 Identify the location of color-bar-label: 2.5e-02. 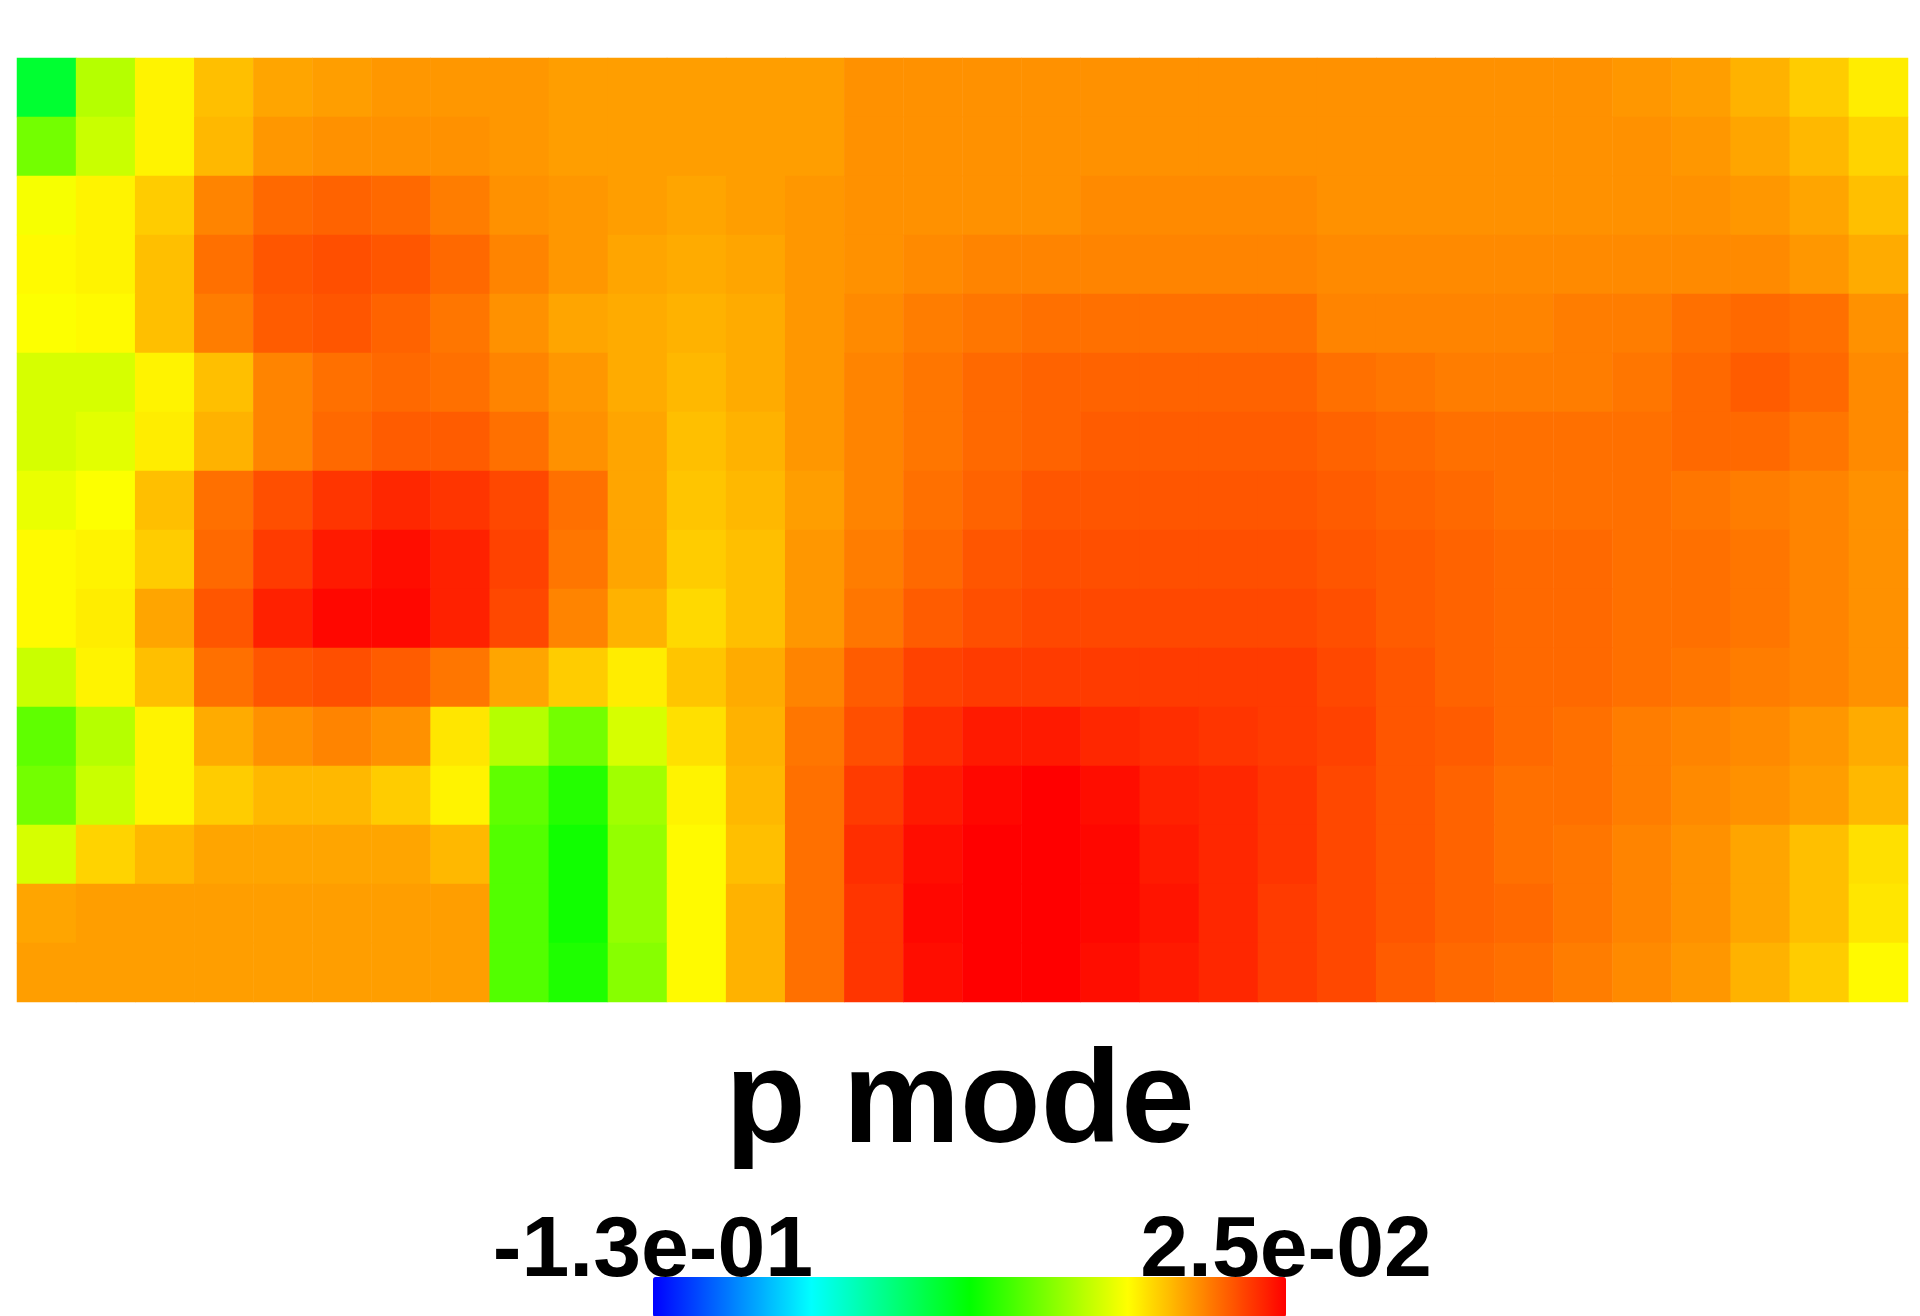
(1286, 1246).